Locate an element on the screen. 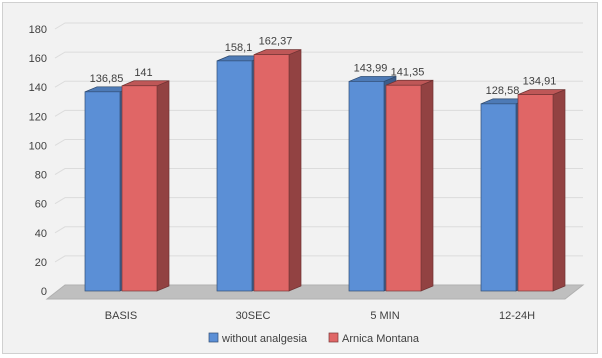 The width and height of the screenshot is (602, 358). data-label: 136,85 is located at coordinates (107, 79).